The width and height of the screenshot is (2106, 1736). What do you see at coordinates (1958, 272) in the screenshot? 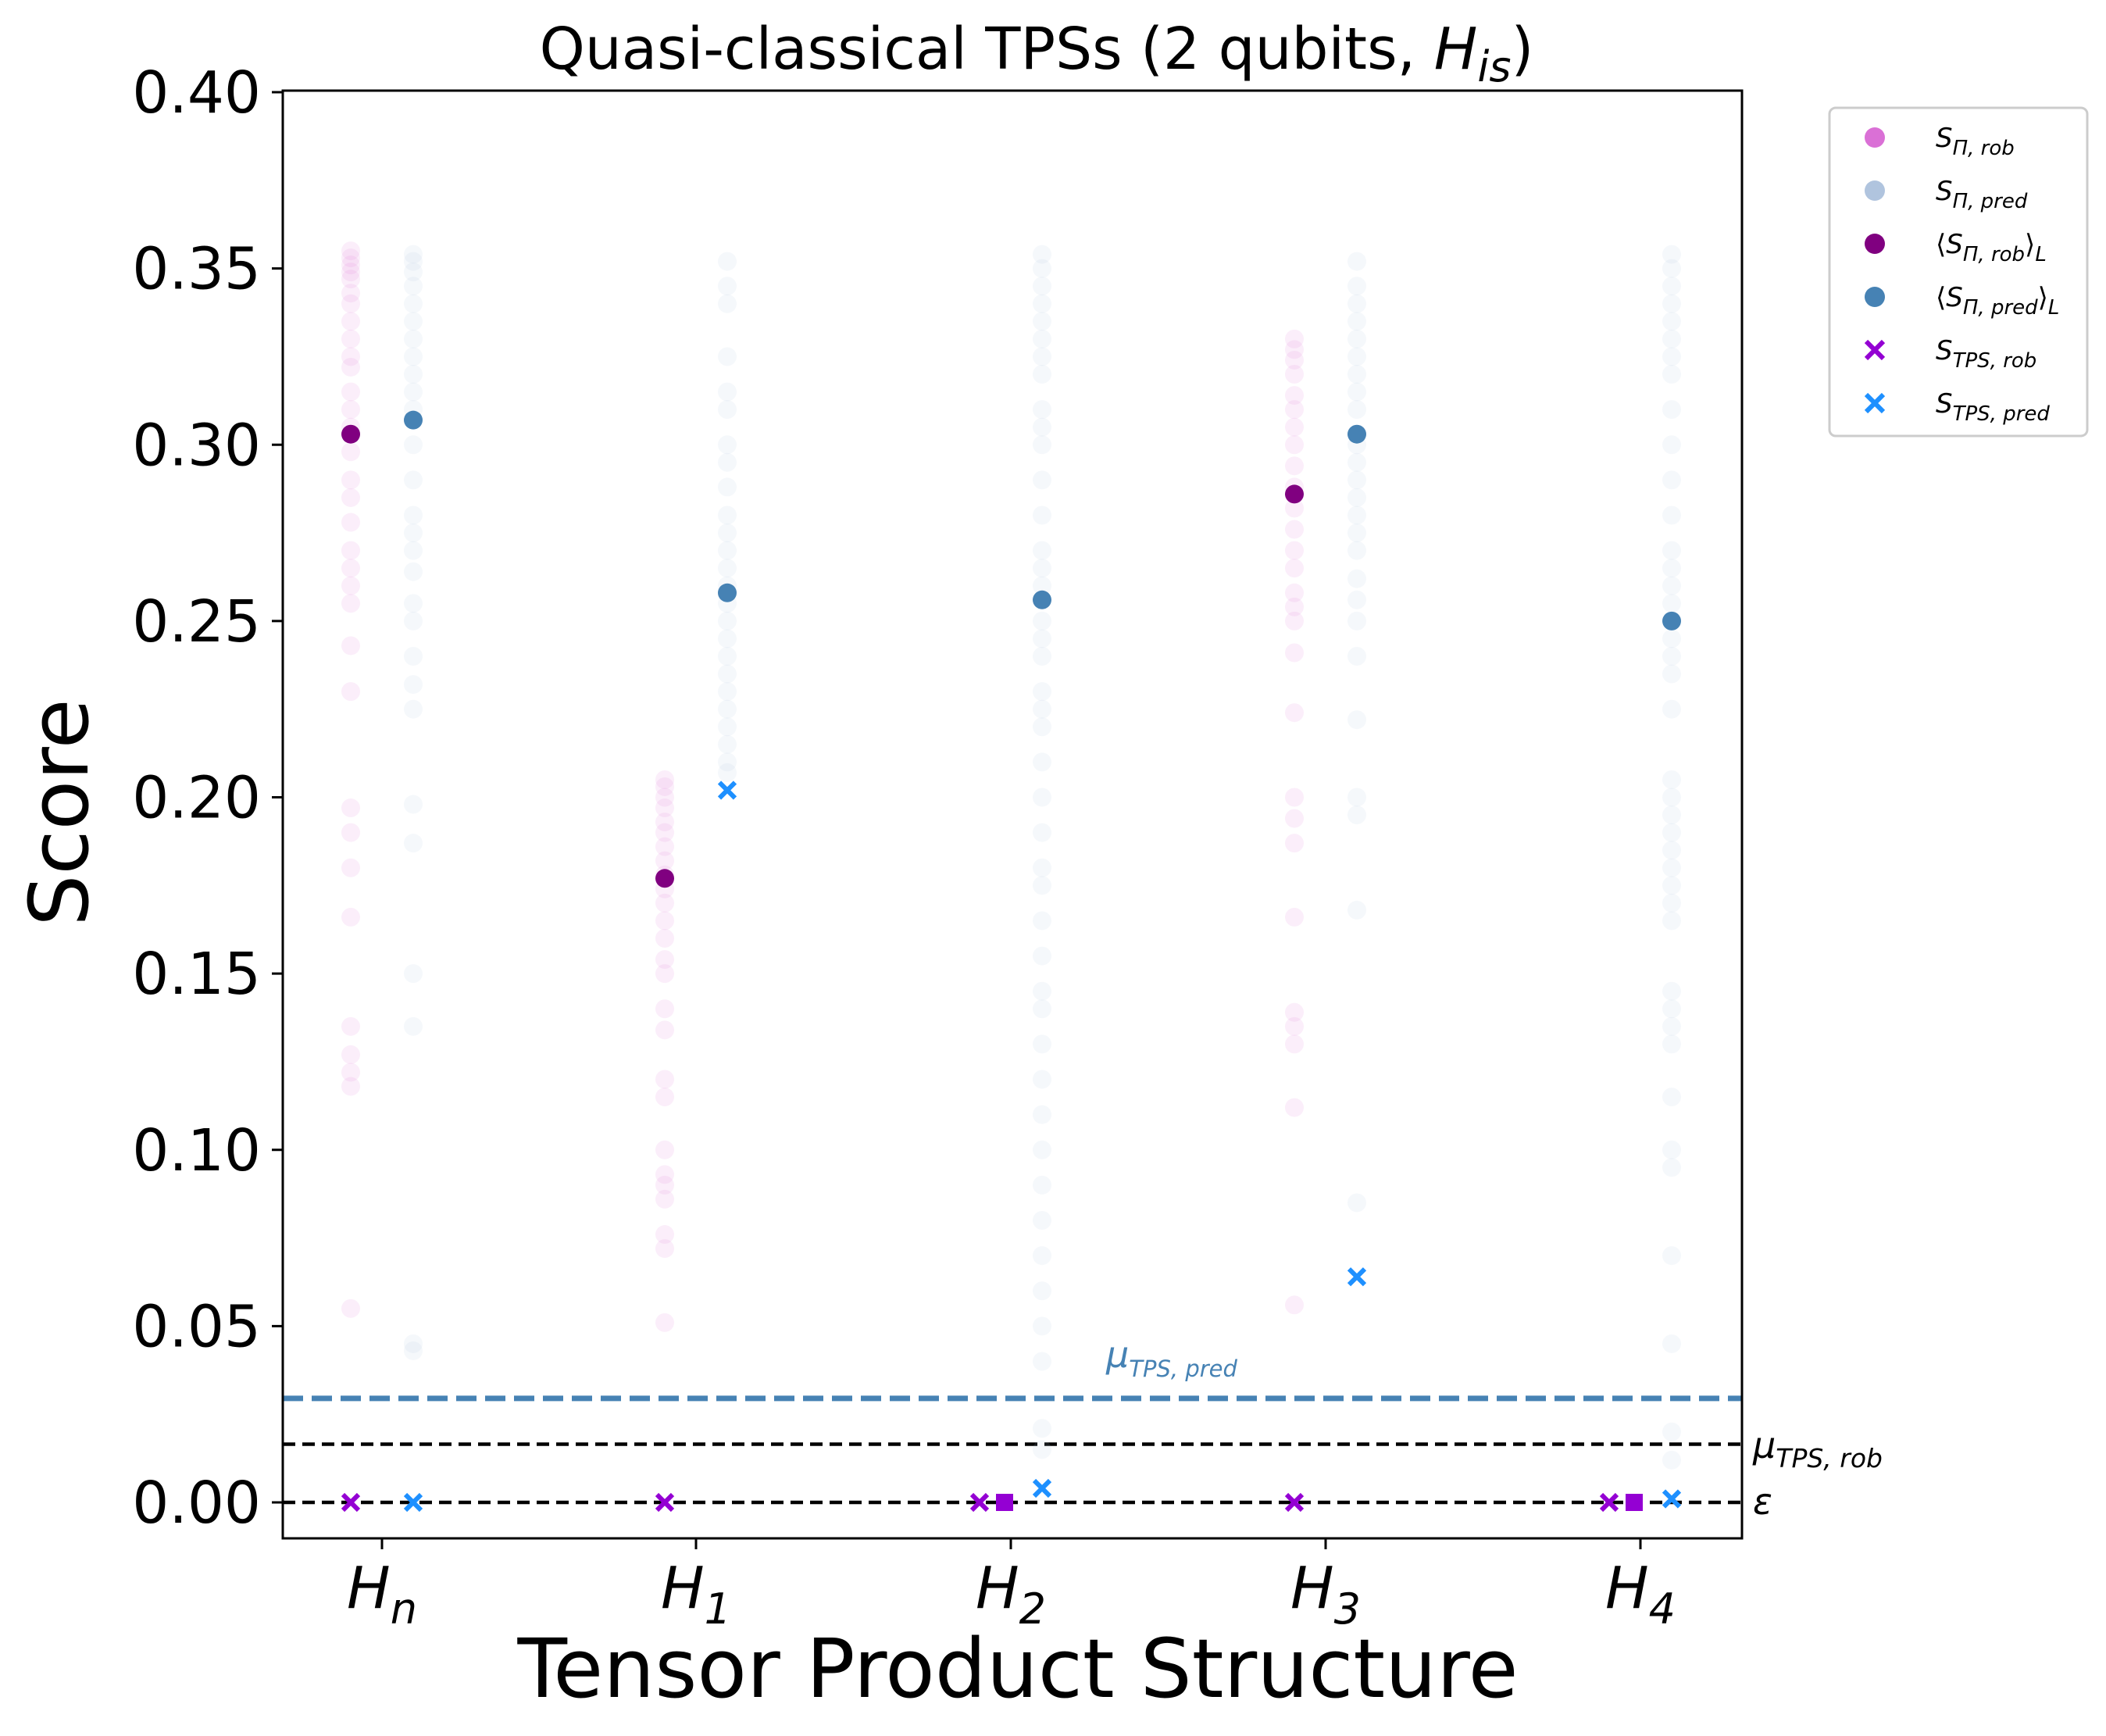
I see `legend-box` at bounding box center [1958, 272].